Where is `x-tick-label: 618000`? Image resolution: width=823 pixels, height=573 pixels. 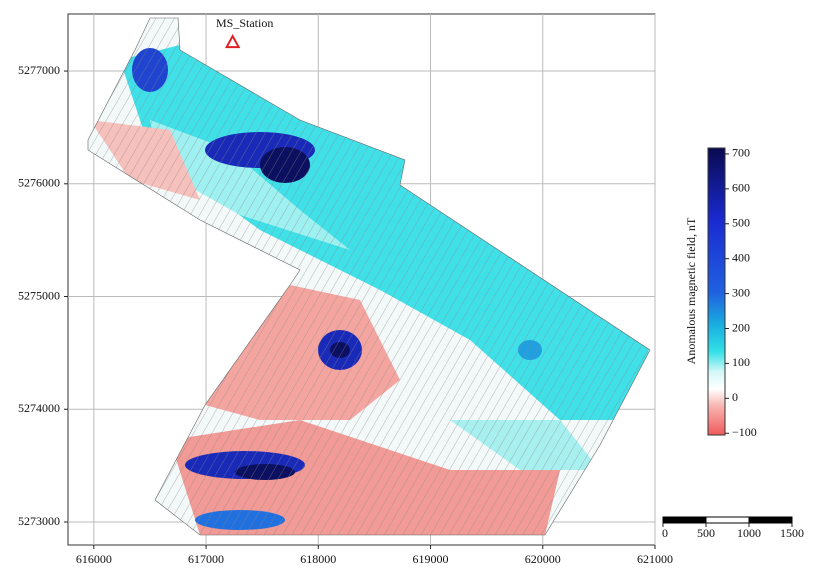 x-tick-label: 618000 is located at coordinates (318, 559).